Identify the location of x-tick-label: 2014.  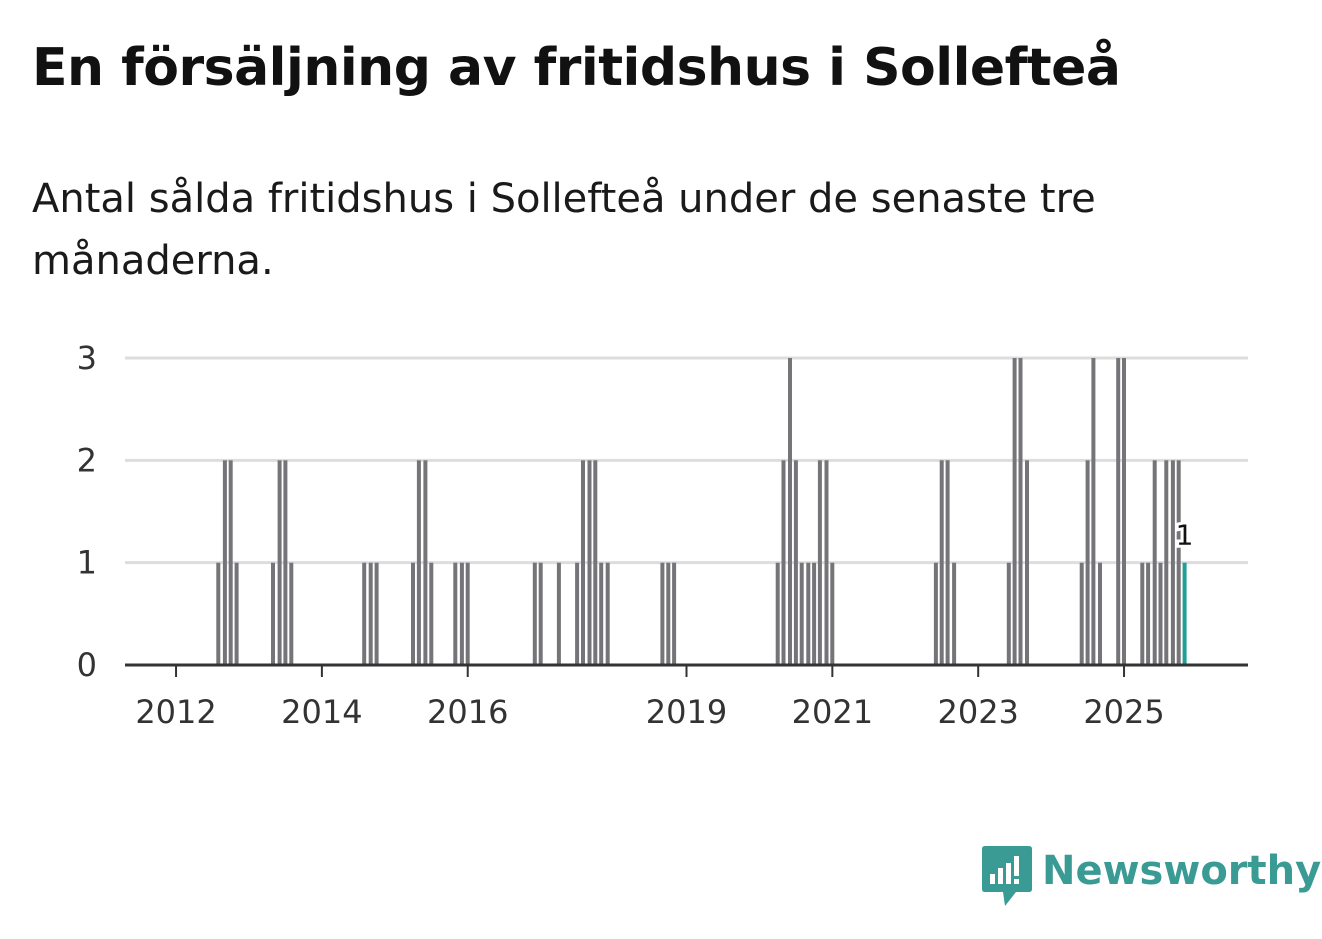
(321, 712).